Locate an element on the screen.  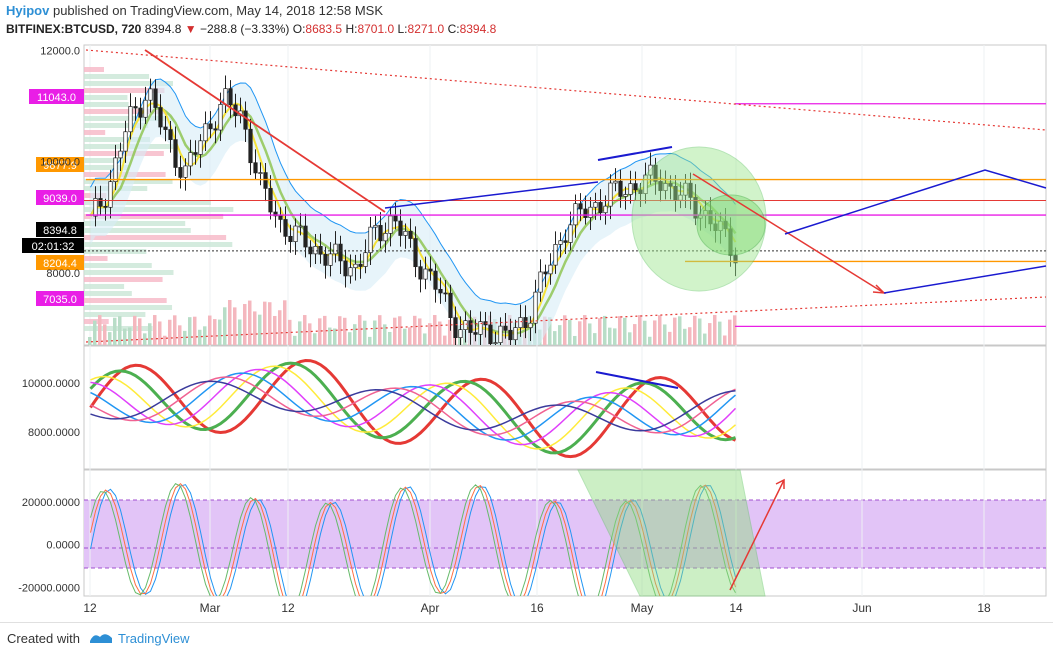
upper-trend-line is located at coordinates (566, 90).